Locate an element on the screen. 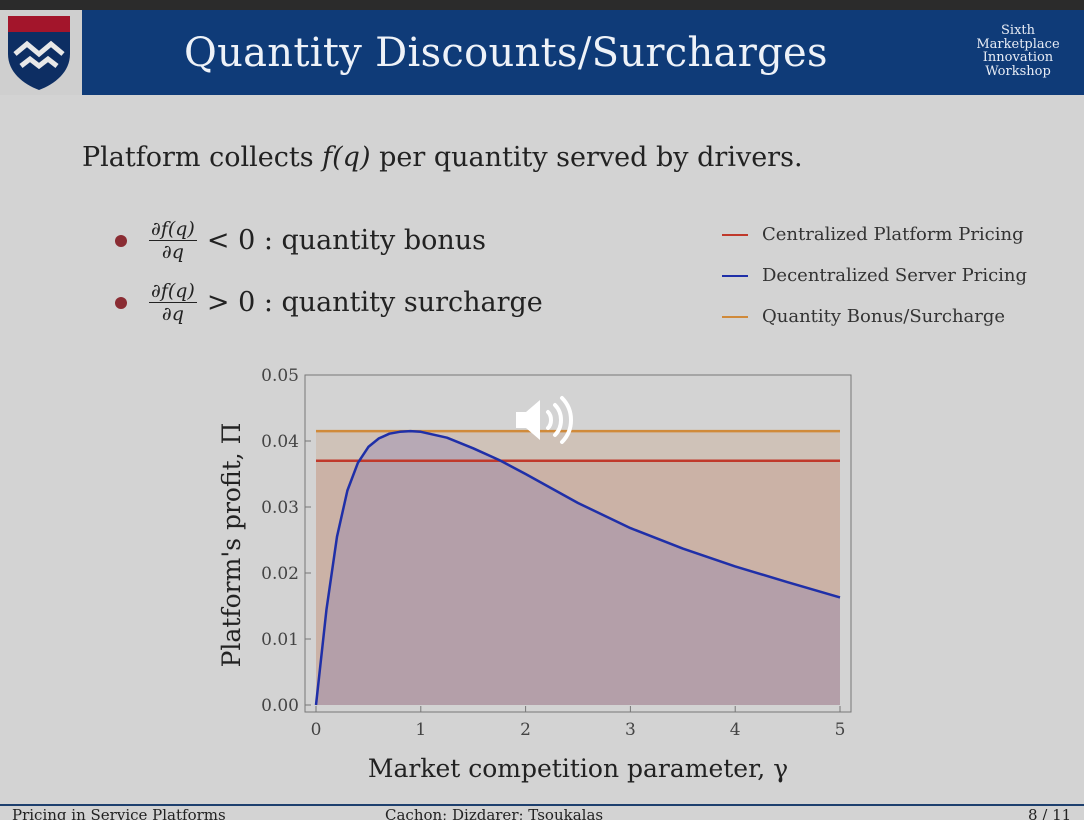 The width and height of the screenshot is (1084, 820). x-tick-label: 2 is located at coordinates (525, 730).